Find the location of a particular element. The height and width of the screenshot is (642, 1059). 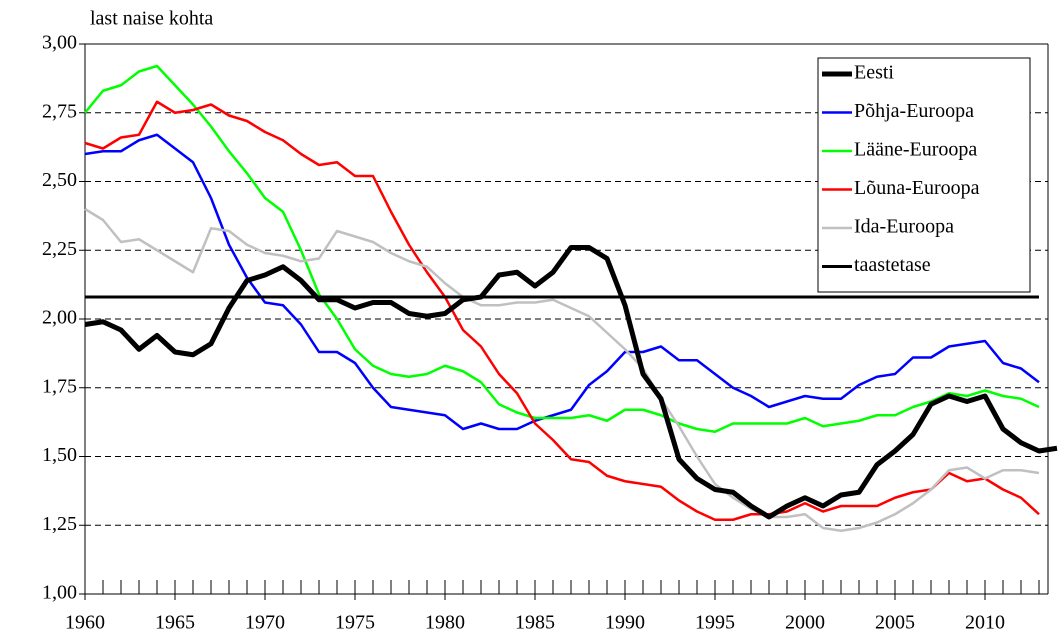

y-axis-label: last naise kohta is located at coordinates (151, 19).